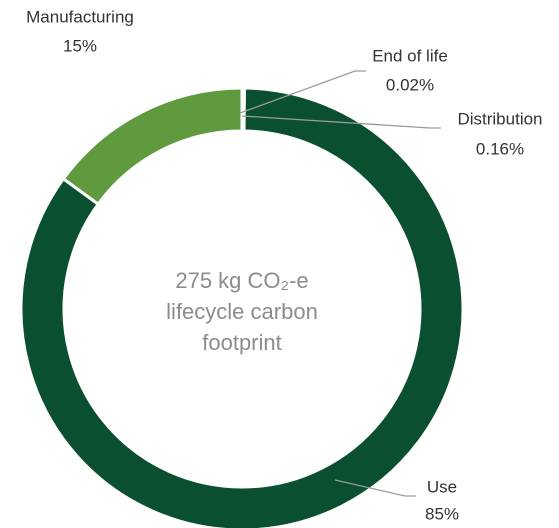  What do you see at coordinates (242, 342) in the screenshot?
I see `center-text: footprint` at bounding box center [242, 342].